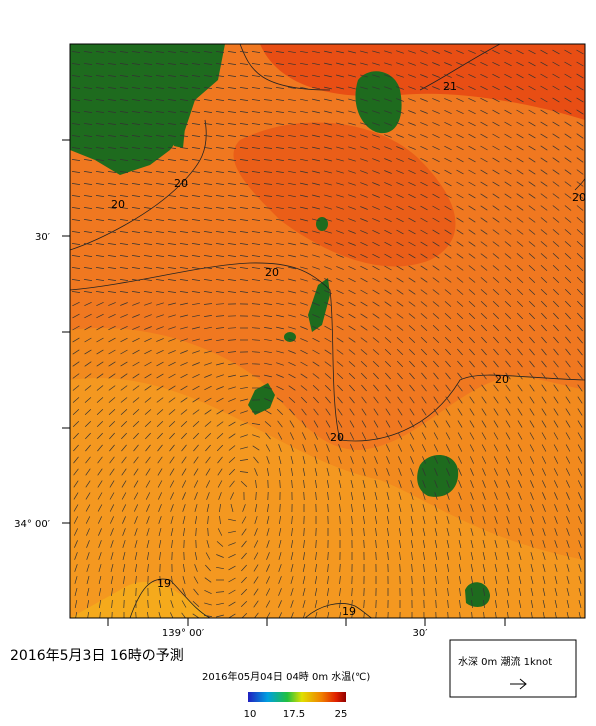 The width and height of the screenshot is (596, 726). Describe the element at coordinates (43, 237) in the screenshot. I see `lat-label: 30′` at that location.